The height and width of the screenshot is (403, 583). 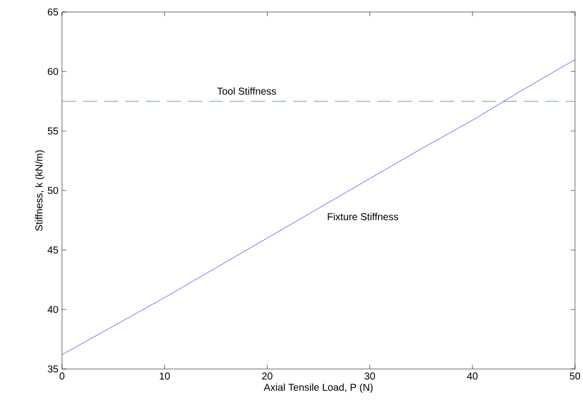 What do you see at coordinates (53, 310) in the screenshot?
I see `y-tick-label: 40` at bounding box center [53, 310].